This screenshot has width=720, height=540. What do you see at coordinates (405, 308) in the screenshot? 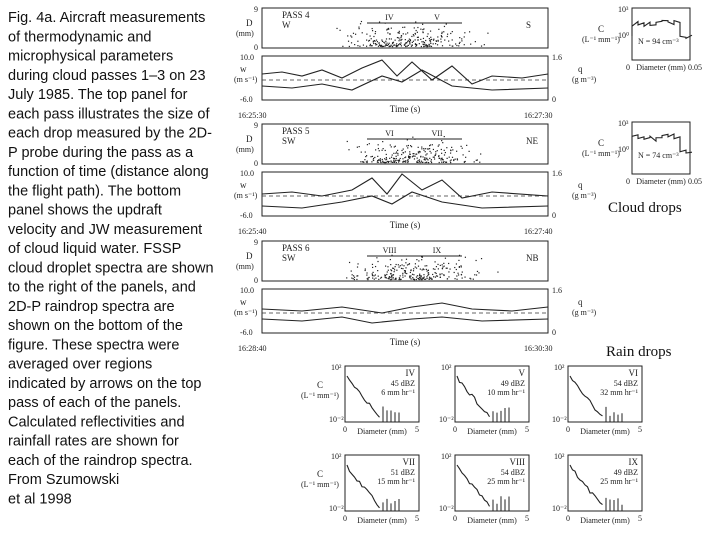
I see `w-curve` at bounding box center [405, 308].